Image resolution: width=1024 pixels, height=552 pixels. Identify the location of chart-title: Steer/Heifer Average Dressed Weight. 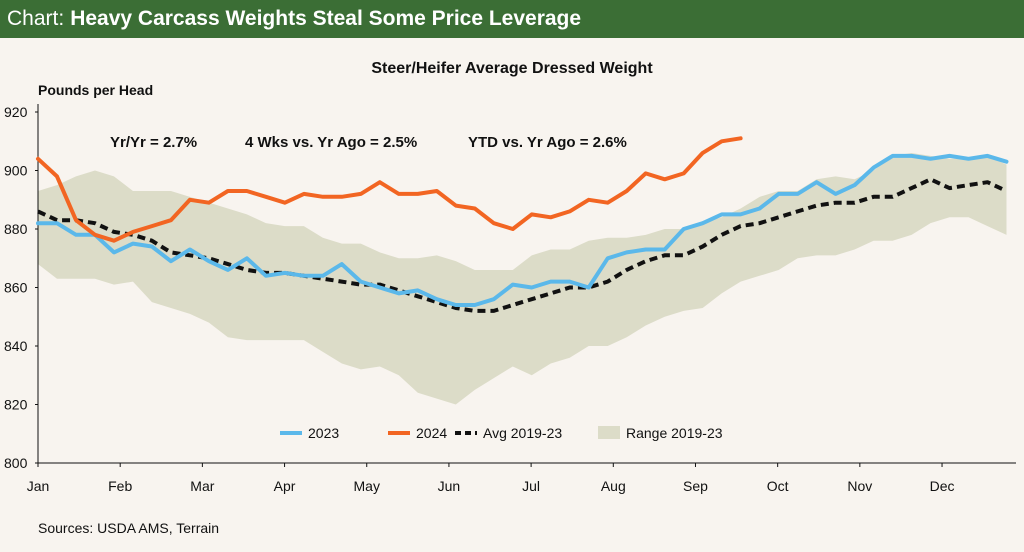
(512, 68).